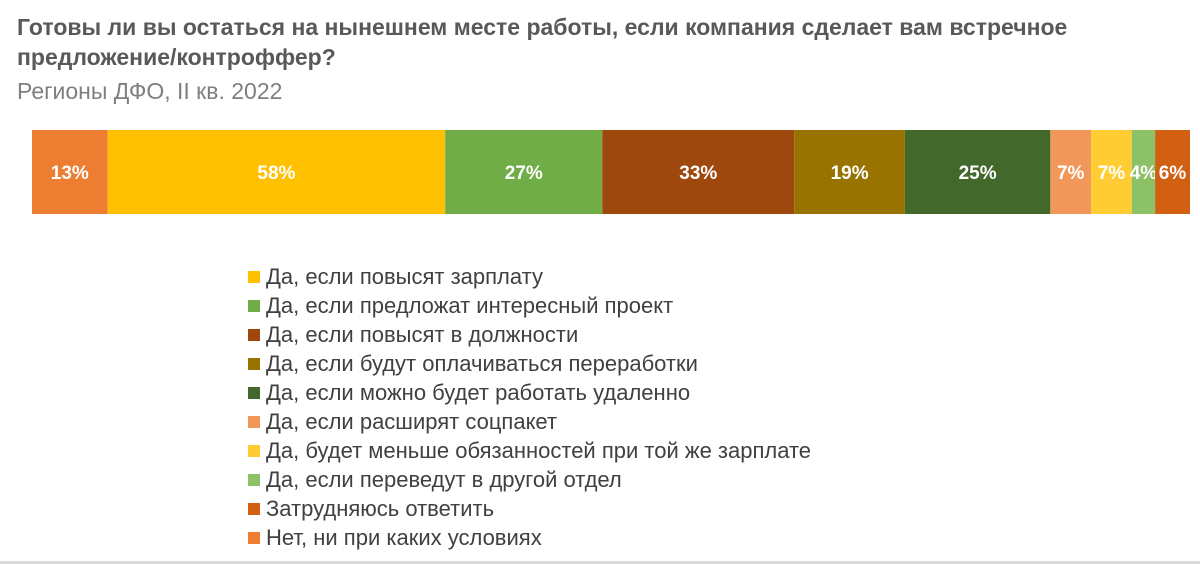  What do you see at coordinates (422, 334) in the screenshot?
I see `legend-label: Да, если повысят в должности` at bounding box center [422, 334].